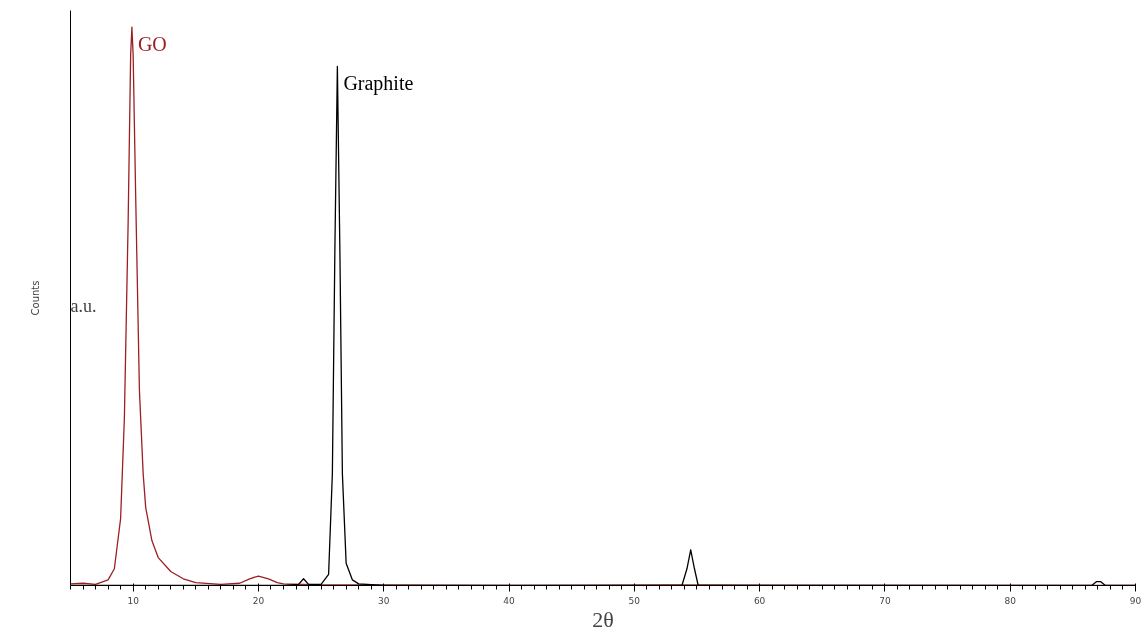  What do you see at coordinates (759, 600) in the screenshot?
I see `x-tick-label: 60` at bounding box center [759, 600].